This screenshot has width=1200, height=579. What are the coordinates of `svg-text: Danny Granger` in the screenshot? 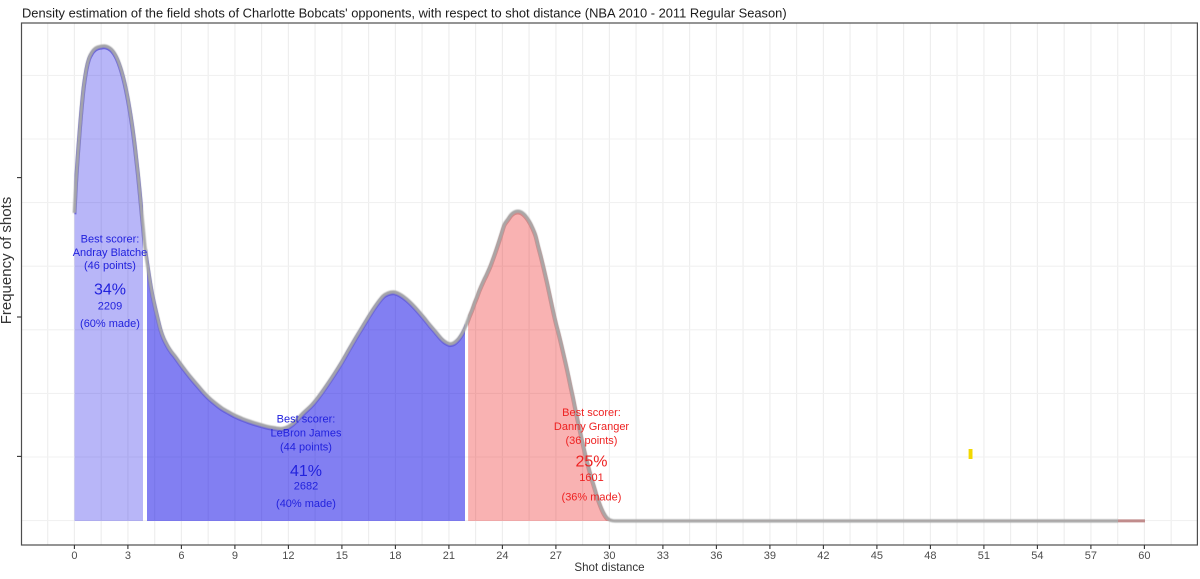 It's located at (592, 427).